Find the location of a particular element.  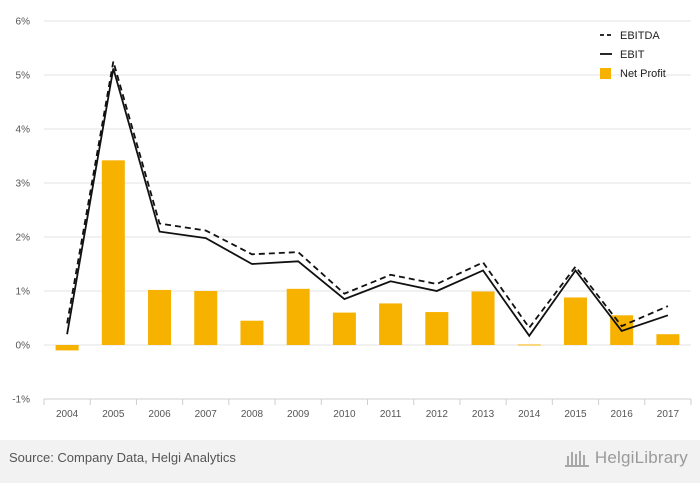

y-tick-label: 0% is located at coordinates (23, 346).